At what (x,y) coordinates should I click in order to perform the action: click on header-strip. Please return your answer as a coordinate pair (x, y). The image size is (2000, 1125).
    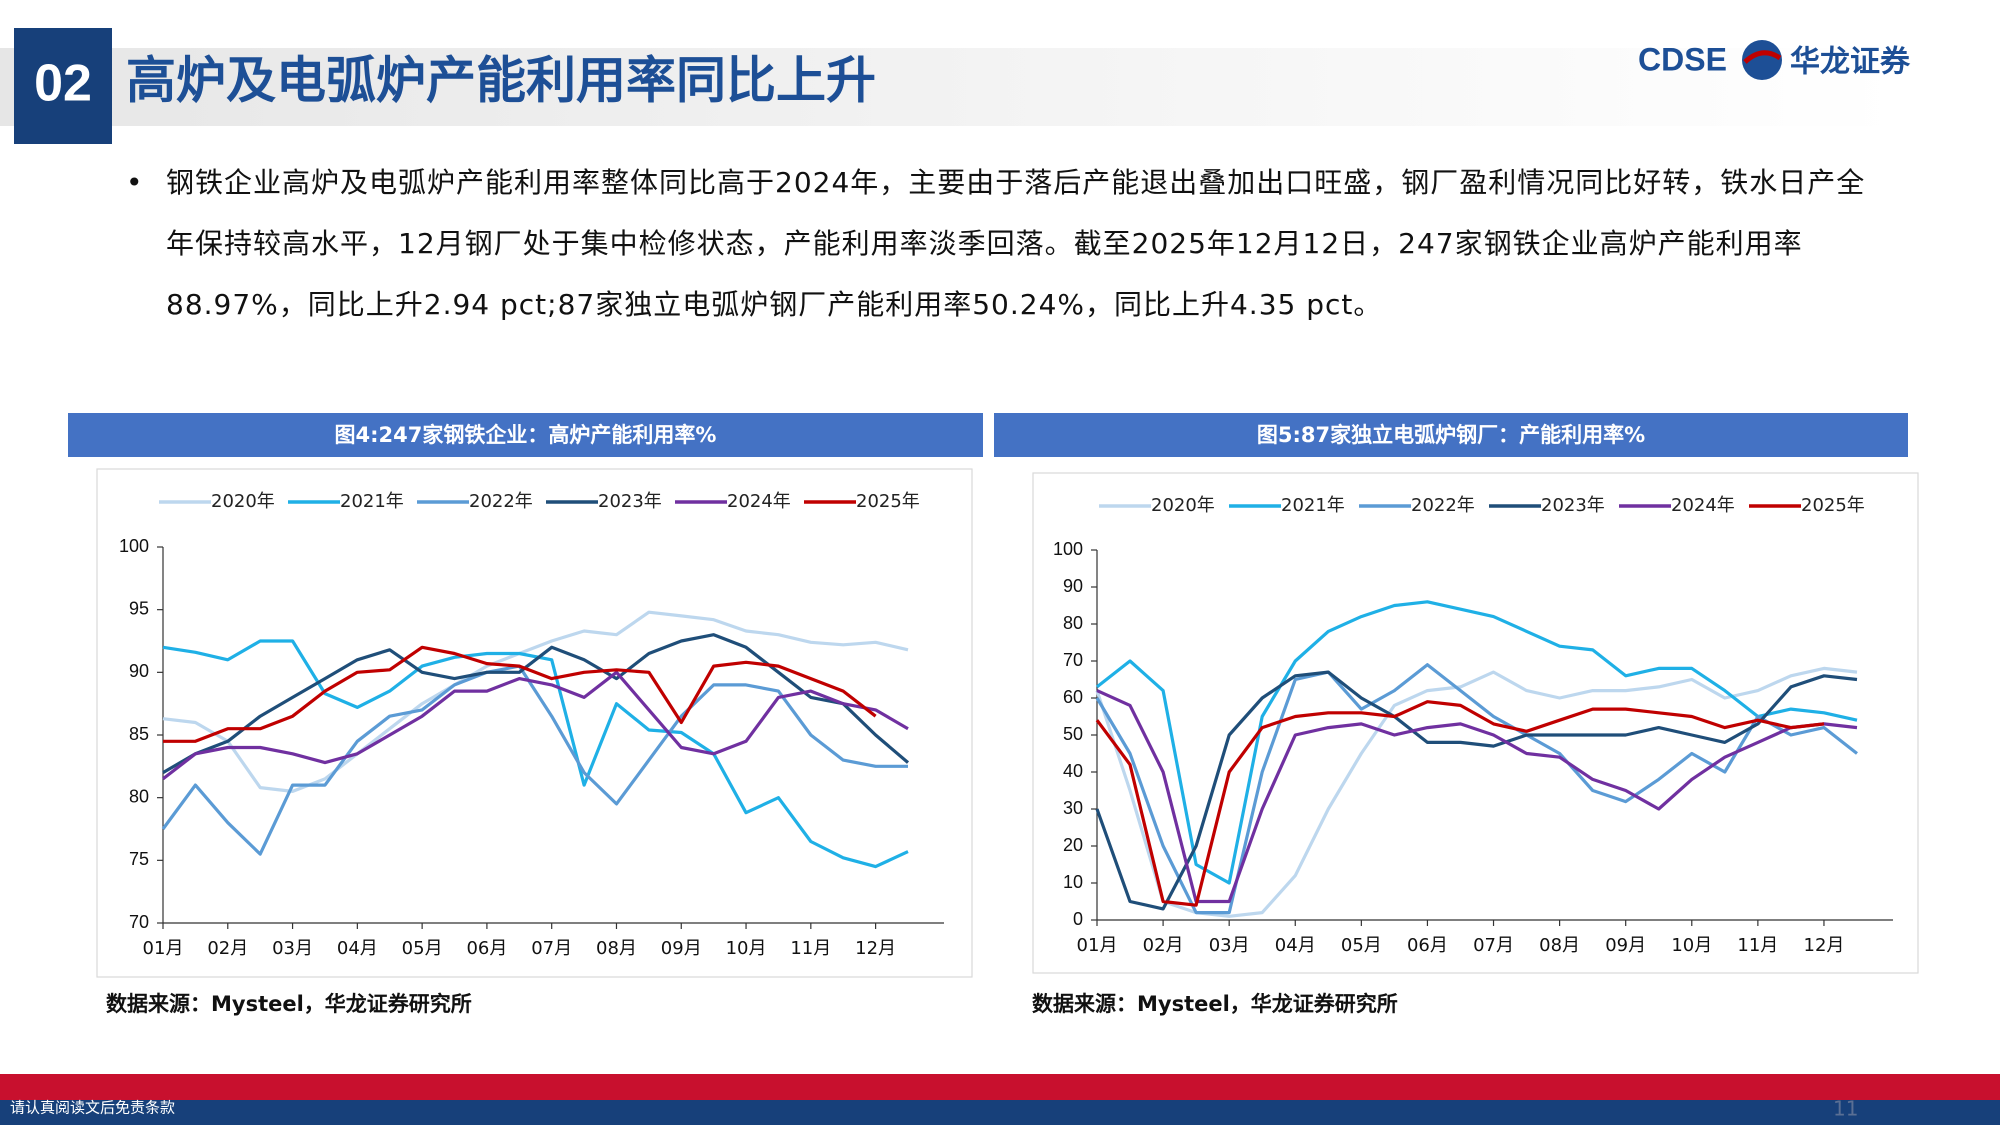
    Looking at the image, I should click on (950, 87).